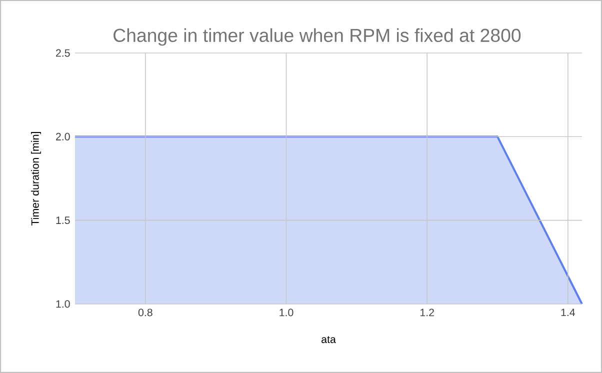 This screenshot has height=373, width=602. Describe the element at coordinates (63, 220) in the screenshot. I see `y-tick-label: 1.5` at that location.